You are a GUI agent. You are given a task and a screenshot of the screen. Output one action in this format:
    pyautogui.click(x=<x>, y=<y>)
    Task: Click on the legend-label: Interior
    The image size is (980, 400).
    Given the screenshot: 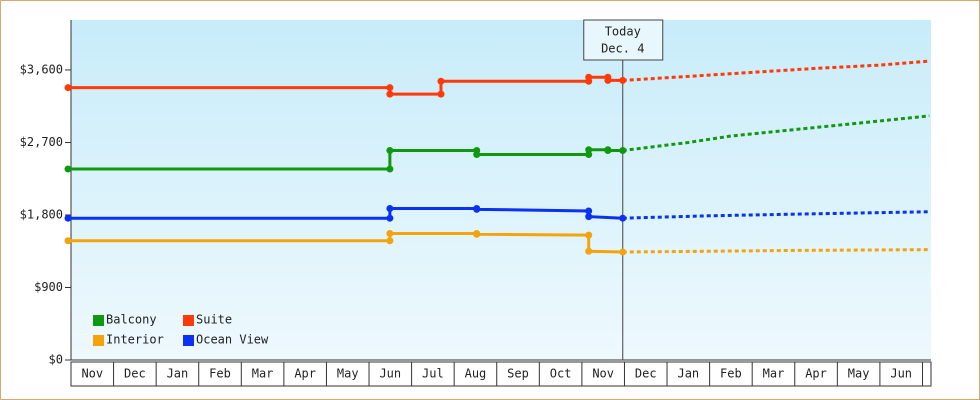 What is the action you would take?
    pyautogui.click(x=135, y=340)
    